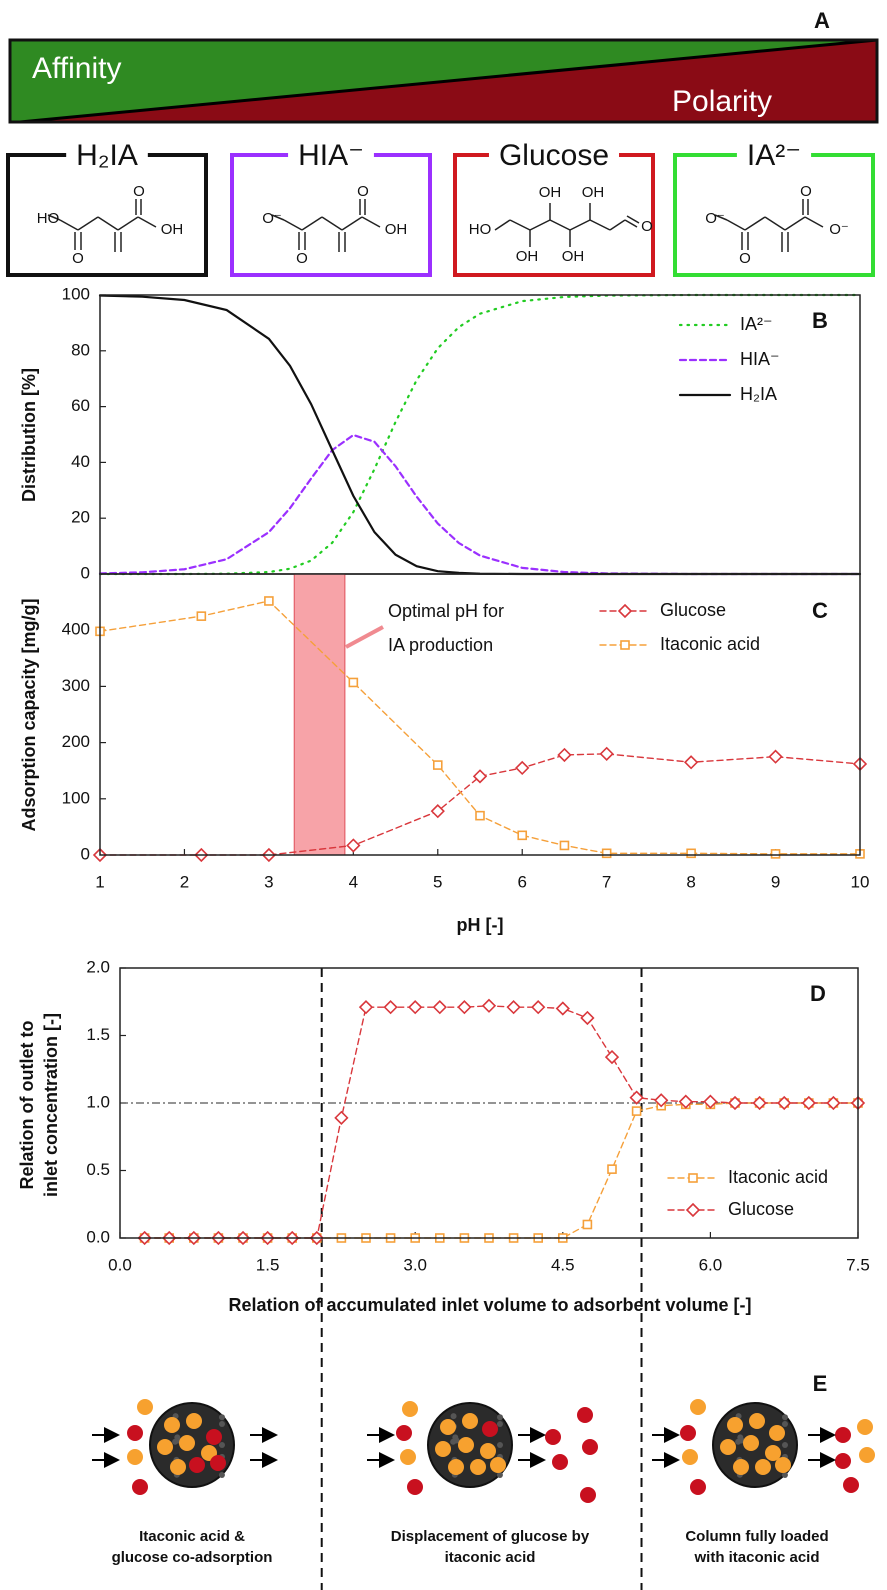 The height and width of the screenshot is (1590, 887). What do you see at coordinates (51, 1105) in the screenshot?
I see `y-axis-label: inlet concentration [-]` at bounding box center [51, 1105].